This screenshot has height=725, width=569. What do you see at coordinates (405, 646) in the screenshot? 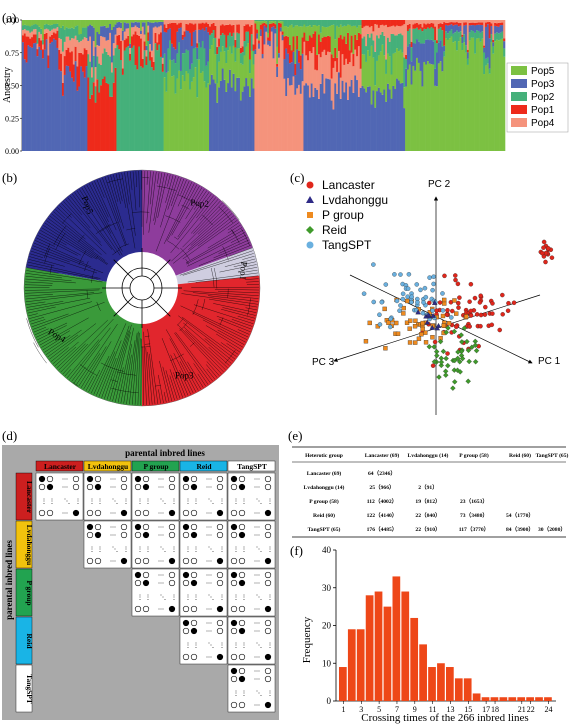
I see `histogram-bar` at bounding box center [405, 646].